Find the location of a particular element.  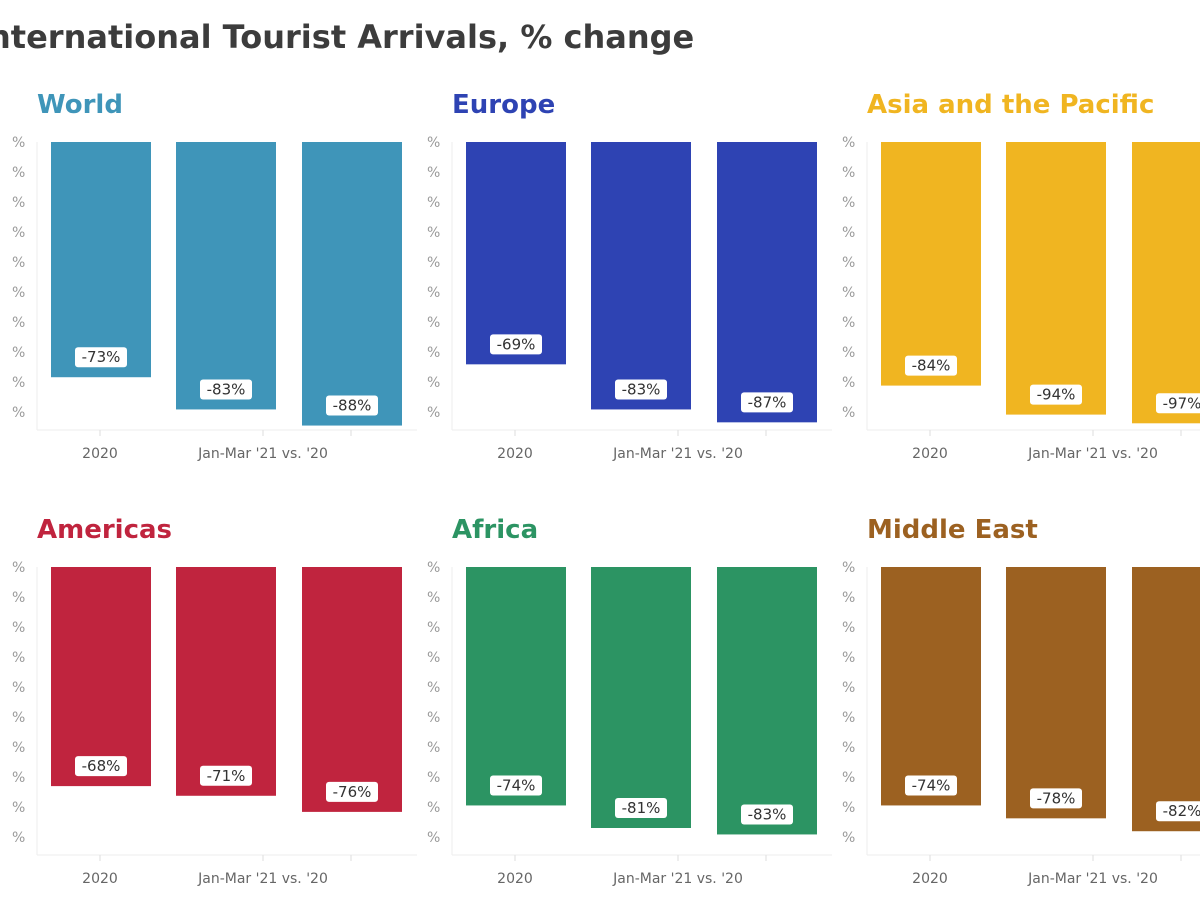

data-label: -87% is located at coordinates (767, 402).